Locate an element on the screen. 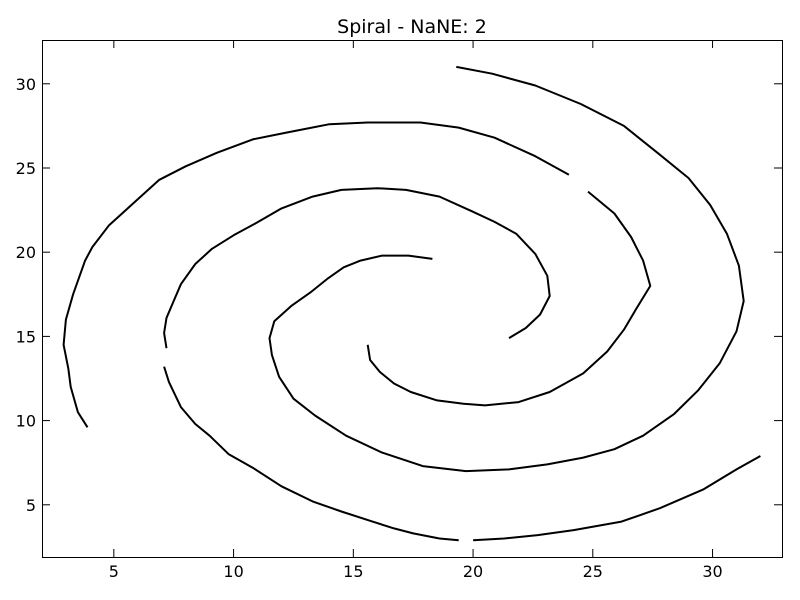  y-tick-label-20: 20 is located at coordinates (26, 252).